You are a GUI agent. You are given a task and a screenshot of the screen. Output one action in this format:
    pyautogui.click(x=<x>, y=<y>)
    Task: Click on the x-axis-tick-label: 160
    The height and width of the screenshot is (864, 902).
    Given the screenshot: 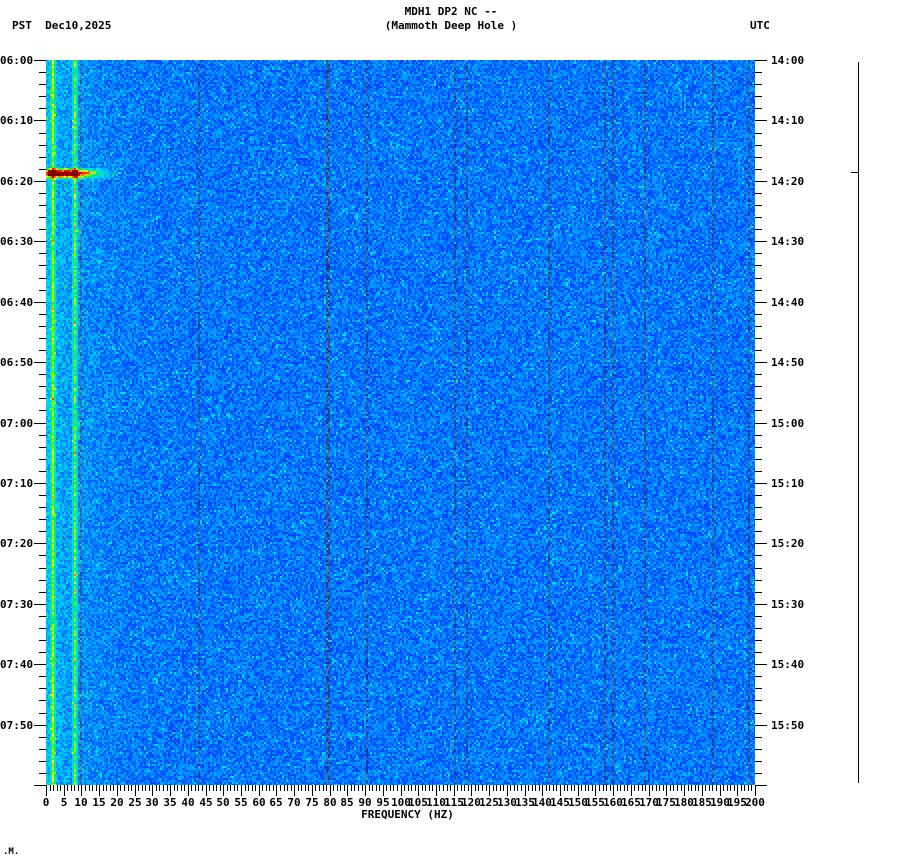 What is the action you would take?
    pyautogui.click(x=613, y=802)
    